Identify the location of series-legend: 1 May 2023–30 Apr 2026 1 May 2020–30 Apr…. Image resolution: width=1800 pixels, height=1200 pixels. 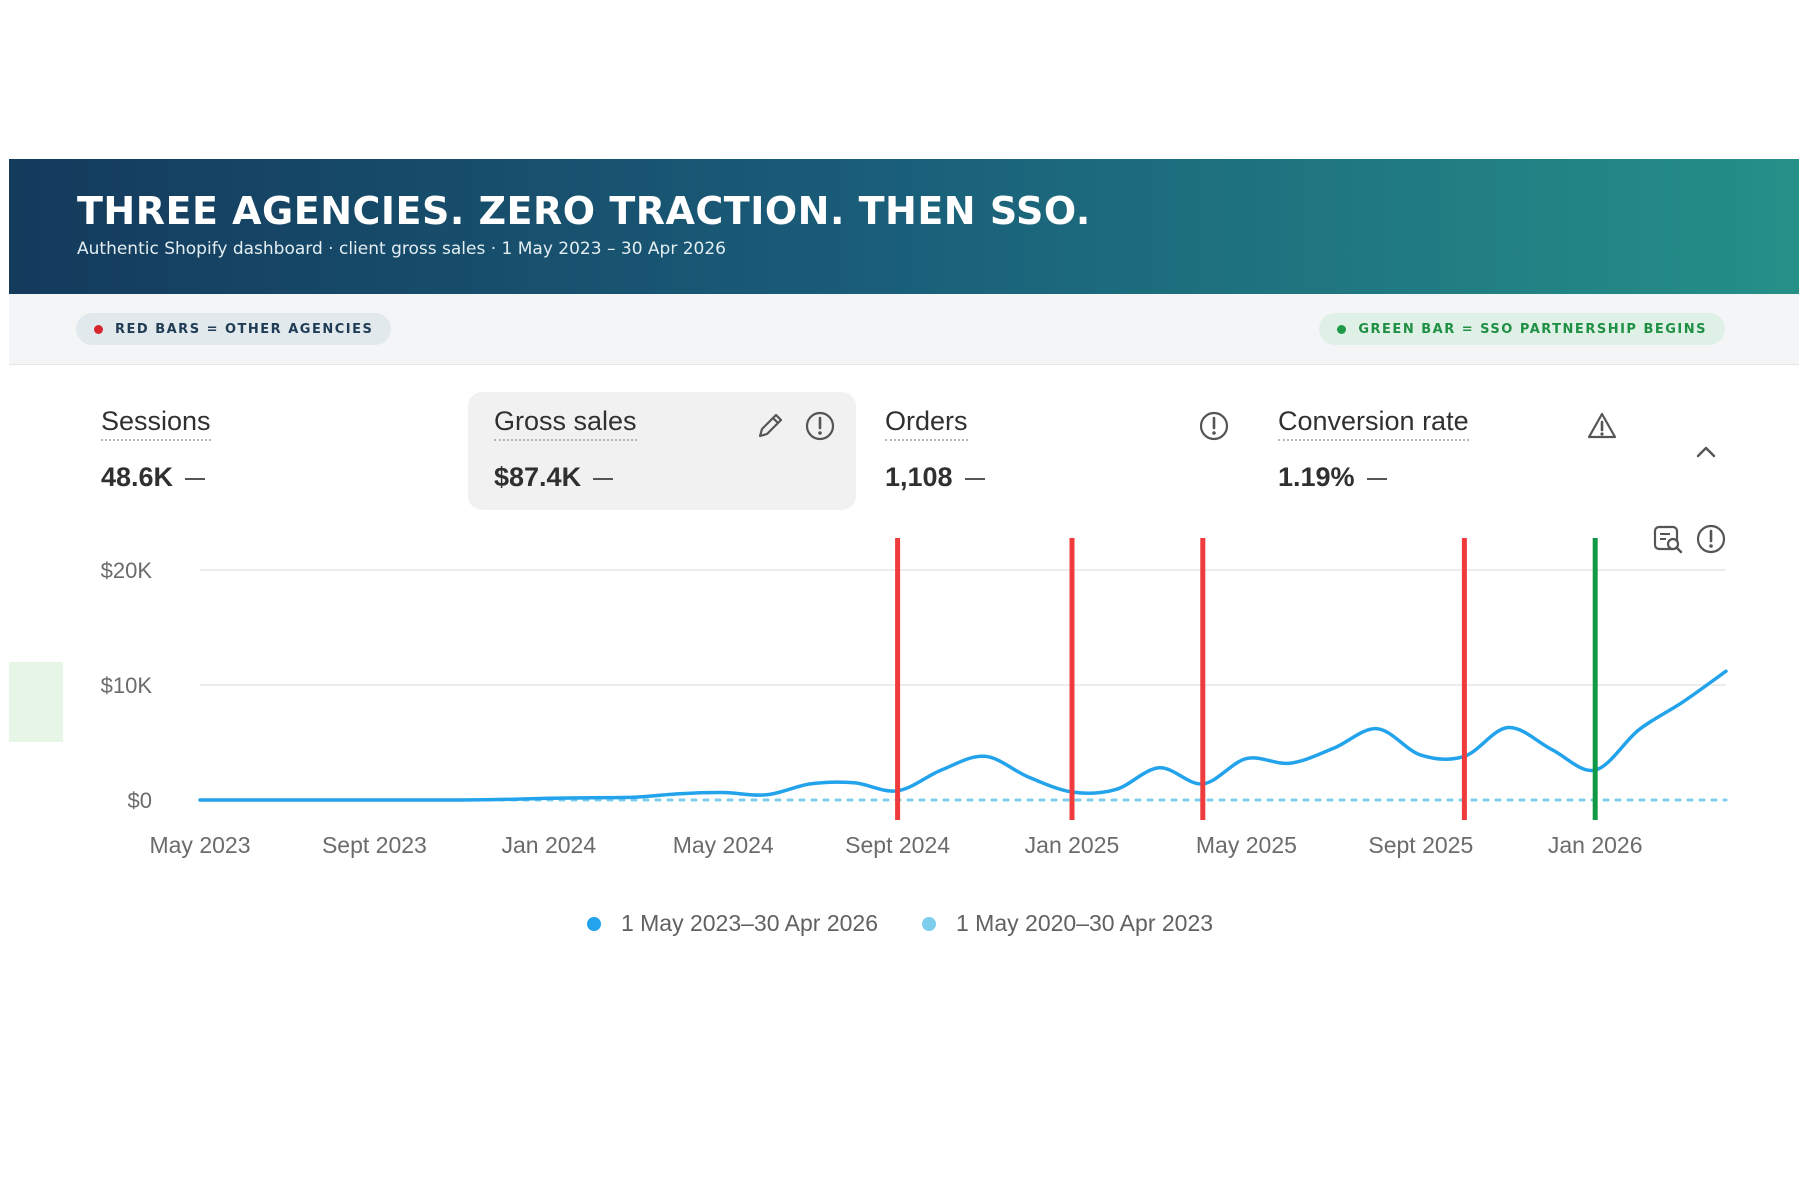
(900, 923).